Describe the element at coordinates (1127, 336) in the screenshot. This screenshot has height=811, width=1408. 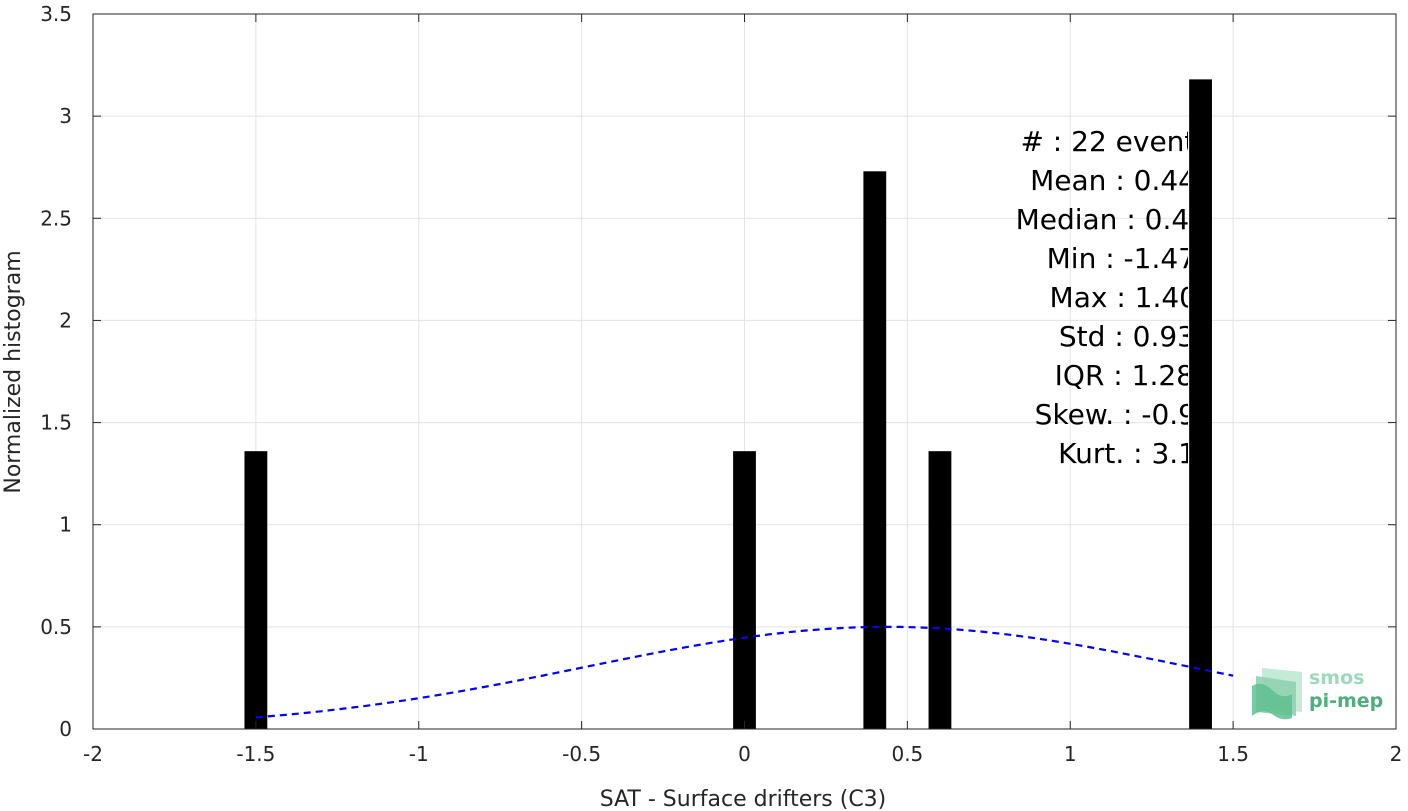
I see `stats-line: Std : 0.93` at that location.